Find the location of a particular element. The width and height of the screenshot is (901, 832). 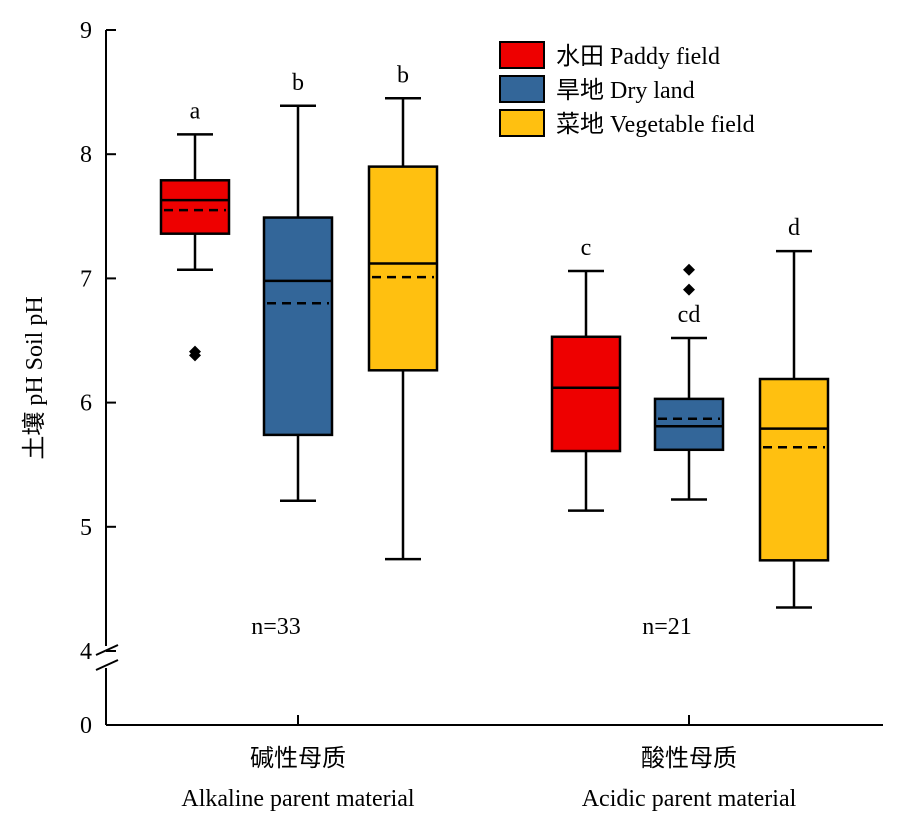

y-tick-label: 0 is located at coordinates (86, 726).